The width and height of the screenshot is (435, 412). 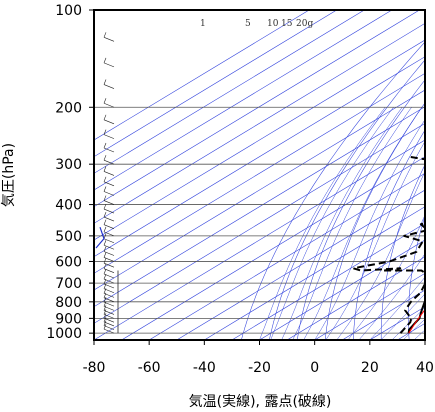 I want to click on wind-barbs, so click(x=107, y=183).